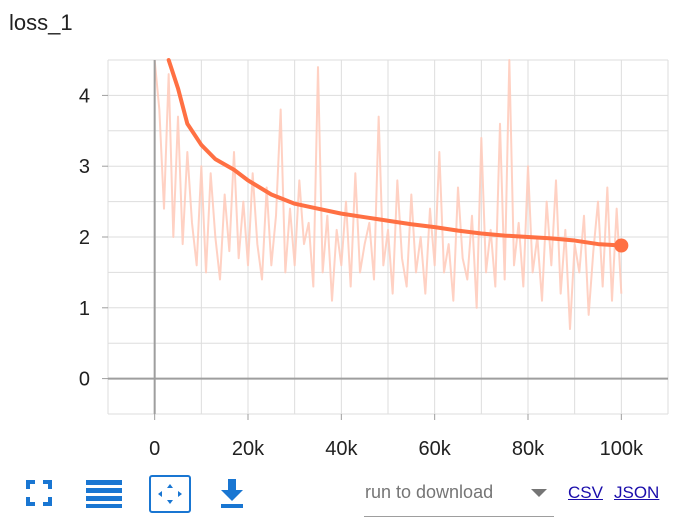  Describe the element at coordinates (84, 96) in the screenshot. I see `y-tick-label: 4` at that location.